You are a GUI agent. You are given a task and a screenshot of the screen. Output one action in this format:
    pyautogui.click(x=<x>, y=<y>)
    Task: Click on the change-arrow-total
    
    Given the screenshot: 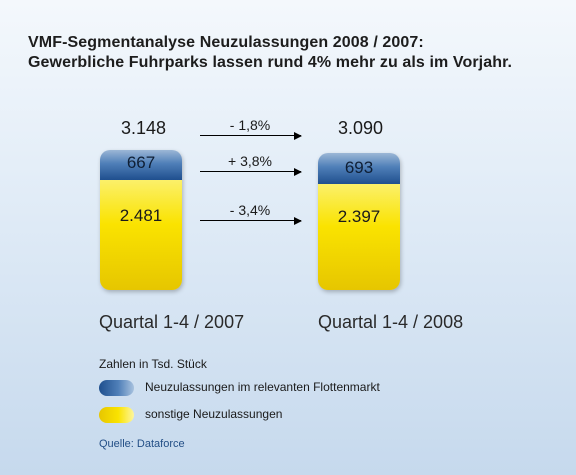 What is the action you would take?
    pyautogui.click(x=251, y=136)
    